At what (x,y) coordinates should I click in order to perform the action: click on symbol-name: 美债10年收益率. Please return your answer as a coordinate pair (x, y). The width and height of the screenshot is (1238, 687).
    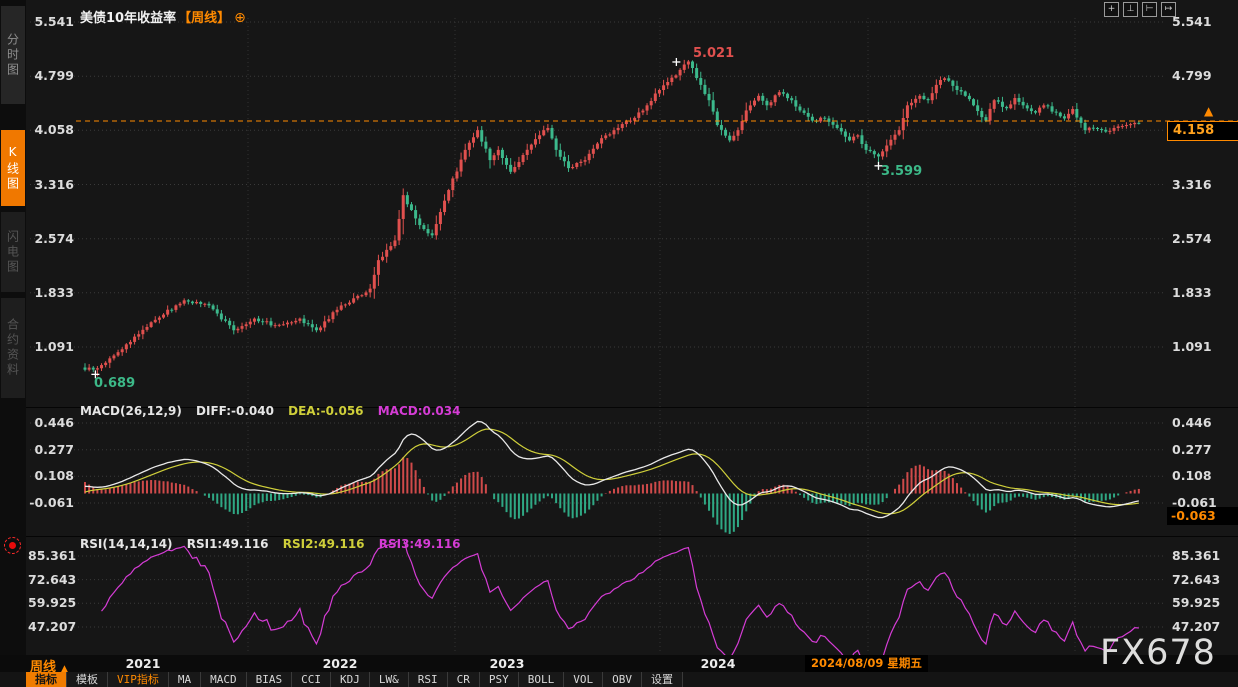
    Looking at the image, I should click on (128, 18).